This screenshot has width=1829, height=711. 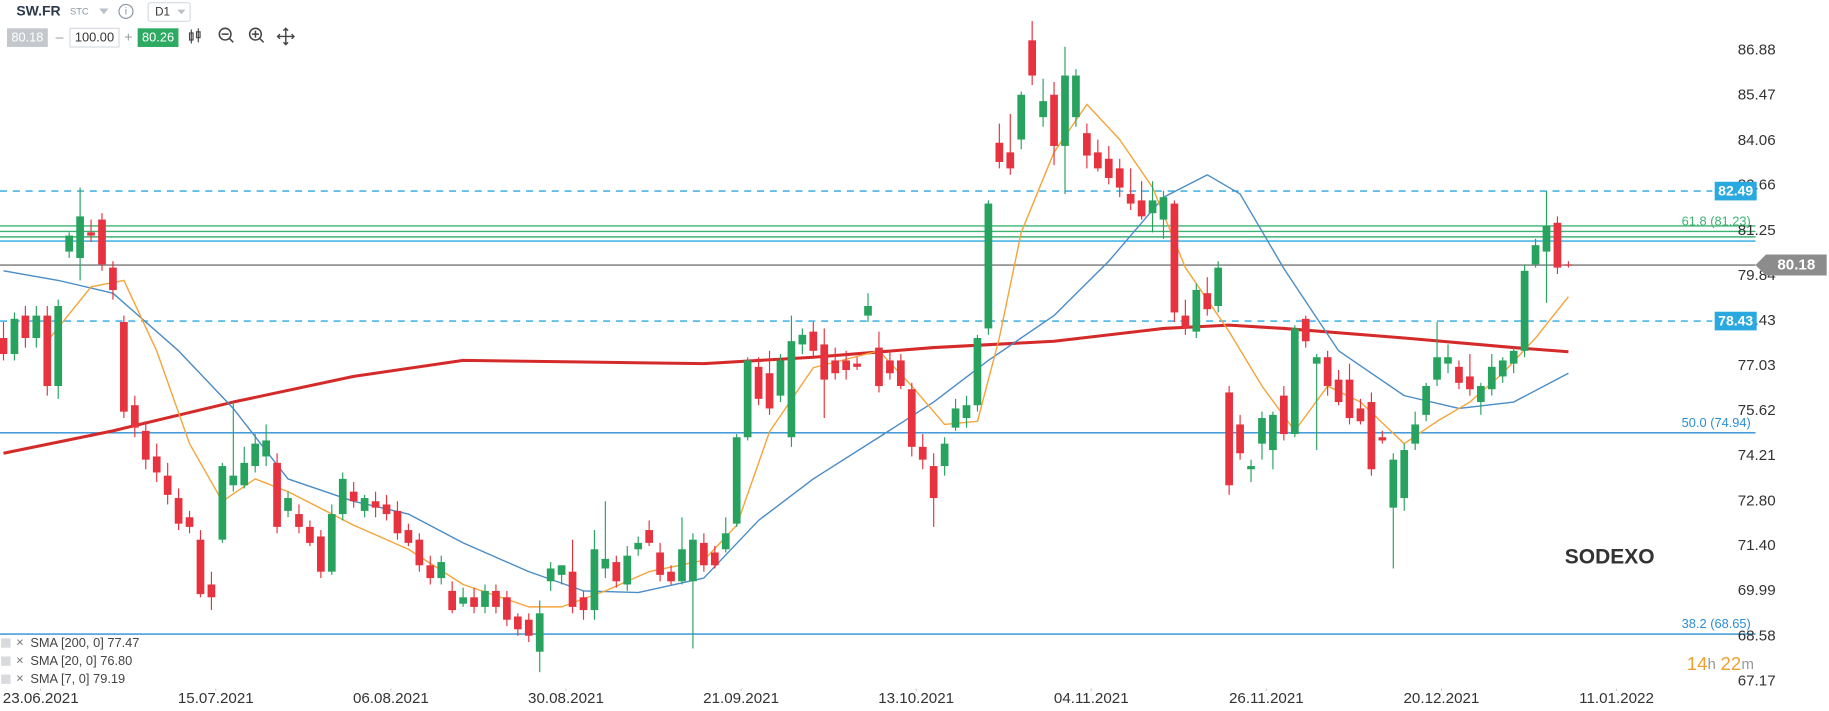 I want to click on volume: 100.00, so click(x=94, y=37).